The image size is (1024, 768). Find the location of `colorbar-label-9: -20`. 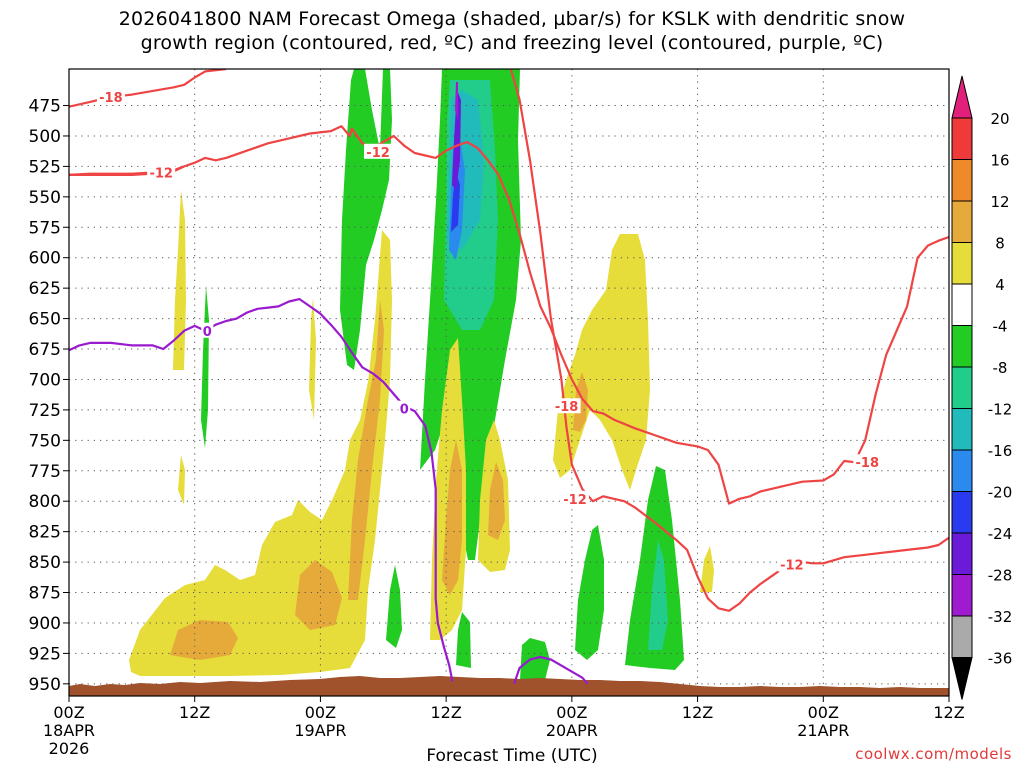

colorbar-label-9: -20 is located at coordinates (1000, 493).